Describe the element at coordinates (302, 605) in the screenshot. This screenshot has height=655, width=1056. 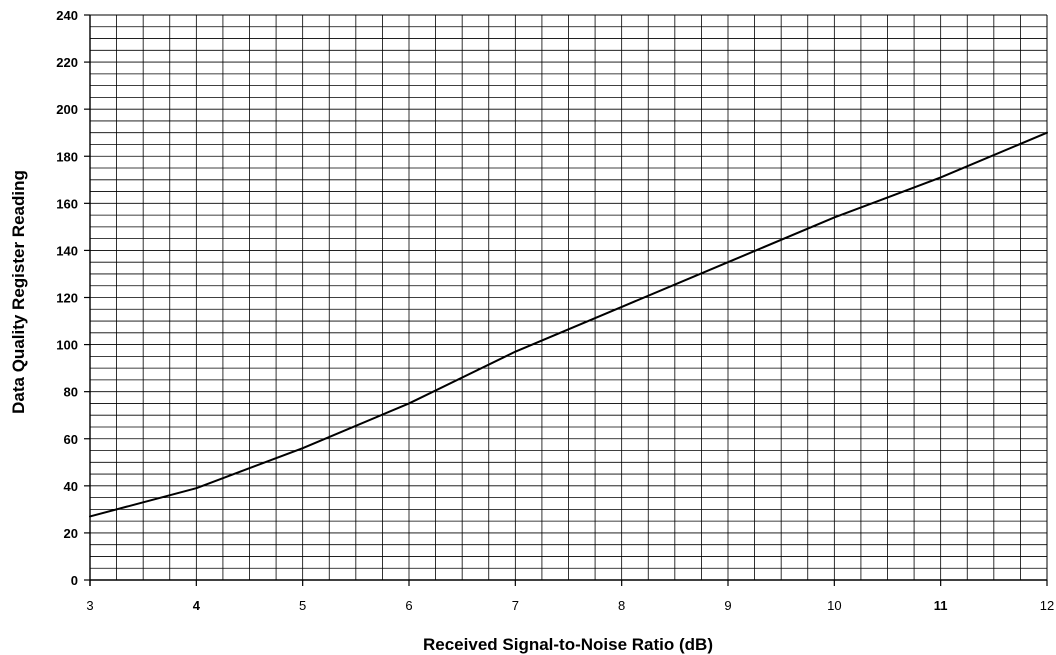
I see `x-tick-label: 5` at that location.